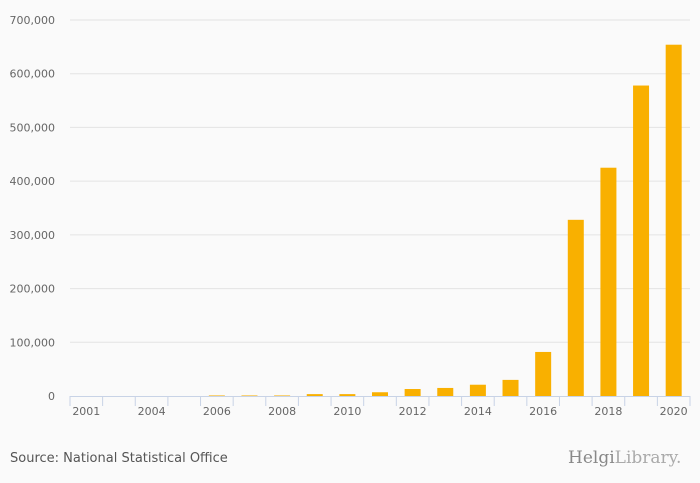 Image resolution: width=700 pixels, height=483 pixels. Describe the element at coordinates (217, 411) in the screenshot. I see `x-tick-label: 2006` at that location.